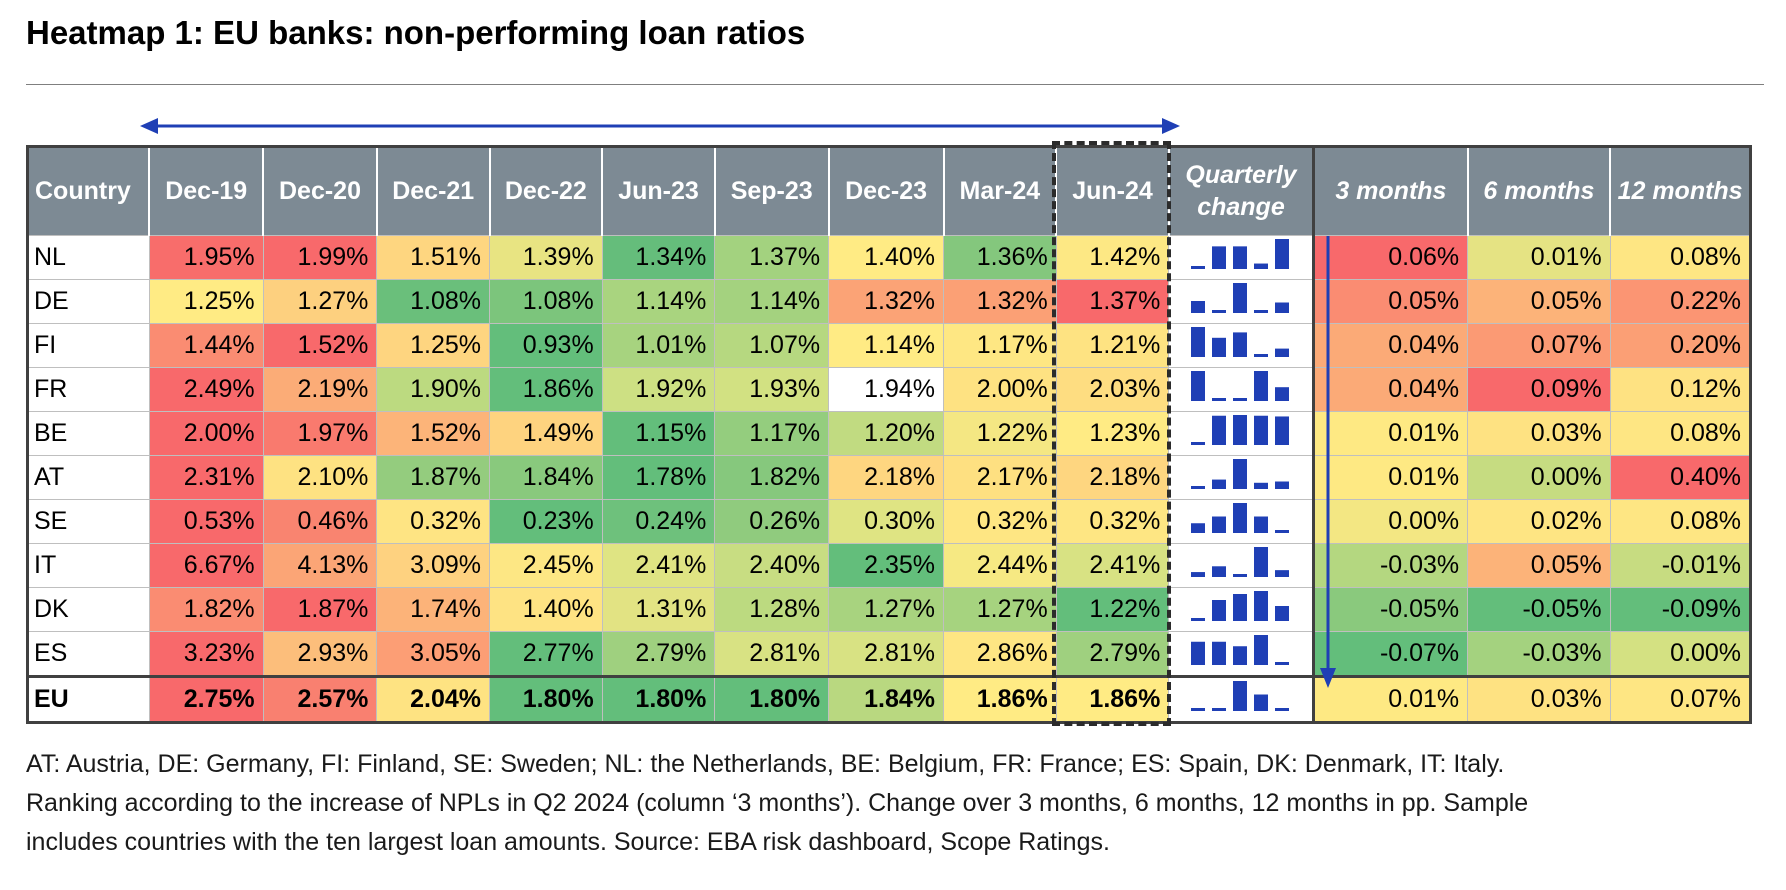 This screenshot has width=1786, height=890. Describe the element at coordinates (207, 191) in the screenshot. I see `header-period: Dec-19` at that location.